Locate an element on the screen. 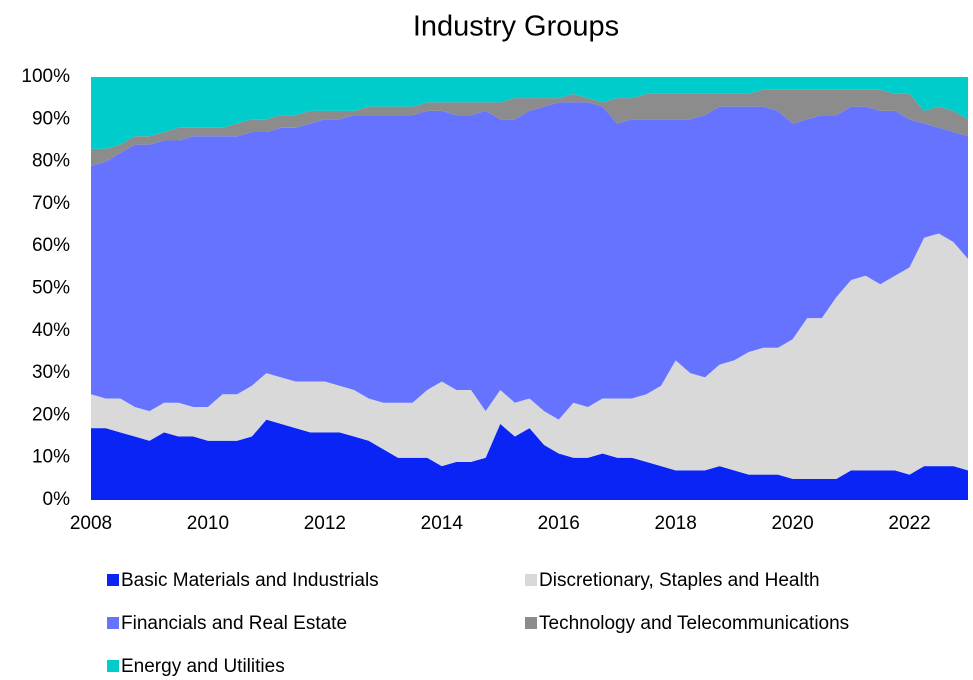  y-tick-label: 40% is located at coordinates (51, 330).